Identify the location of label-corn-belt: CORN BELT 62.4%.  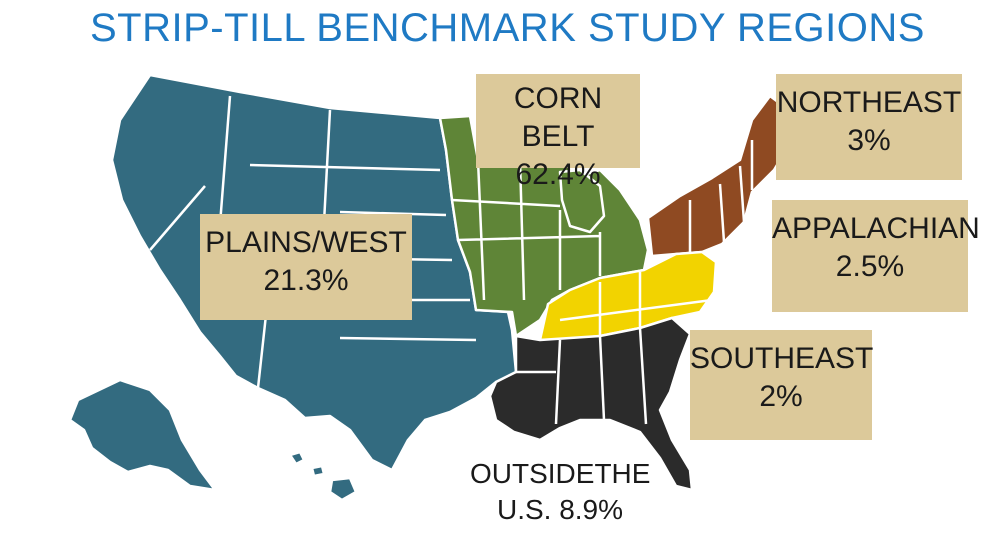
(558, 132).